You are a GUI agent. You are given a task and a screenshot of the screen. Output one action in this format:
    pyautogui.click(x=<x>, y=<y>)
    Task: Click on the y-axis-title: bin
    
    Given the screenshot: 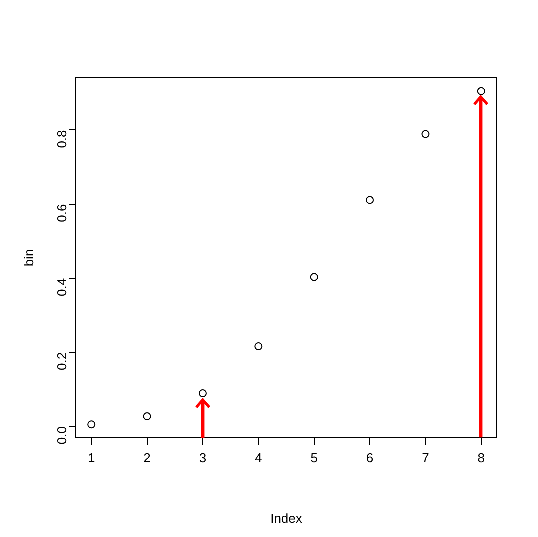 What is the action you would take?
    pyautogui.click(x=28, y=258)
    